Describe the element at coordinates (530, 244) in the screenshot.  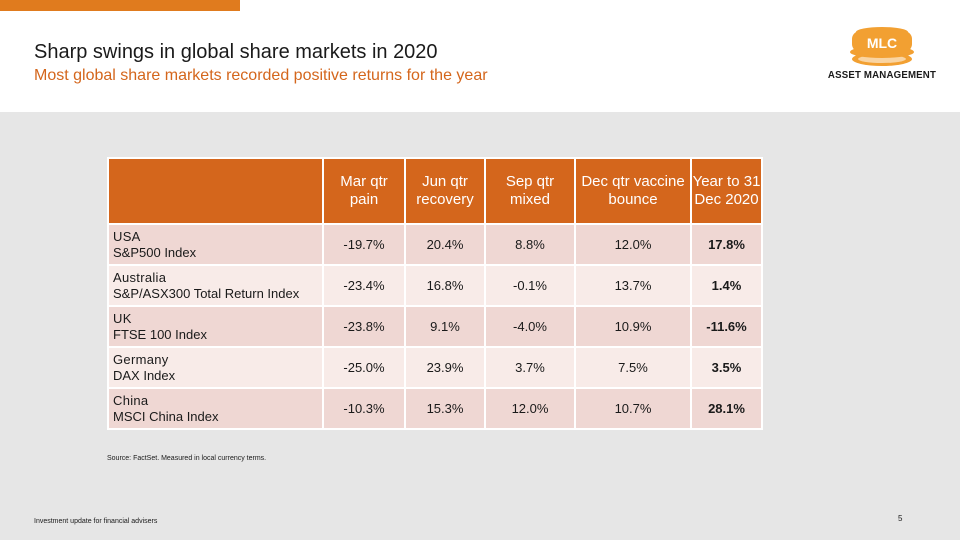
I see `sep-qtr-value: 8.8%` at that location.